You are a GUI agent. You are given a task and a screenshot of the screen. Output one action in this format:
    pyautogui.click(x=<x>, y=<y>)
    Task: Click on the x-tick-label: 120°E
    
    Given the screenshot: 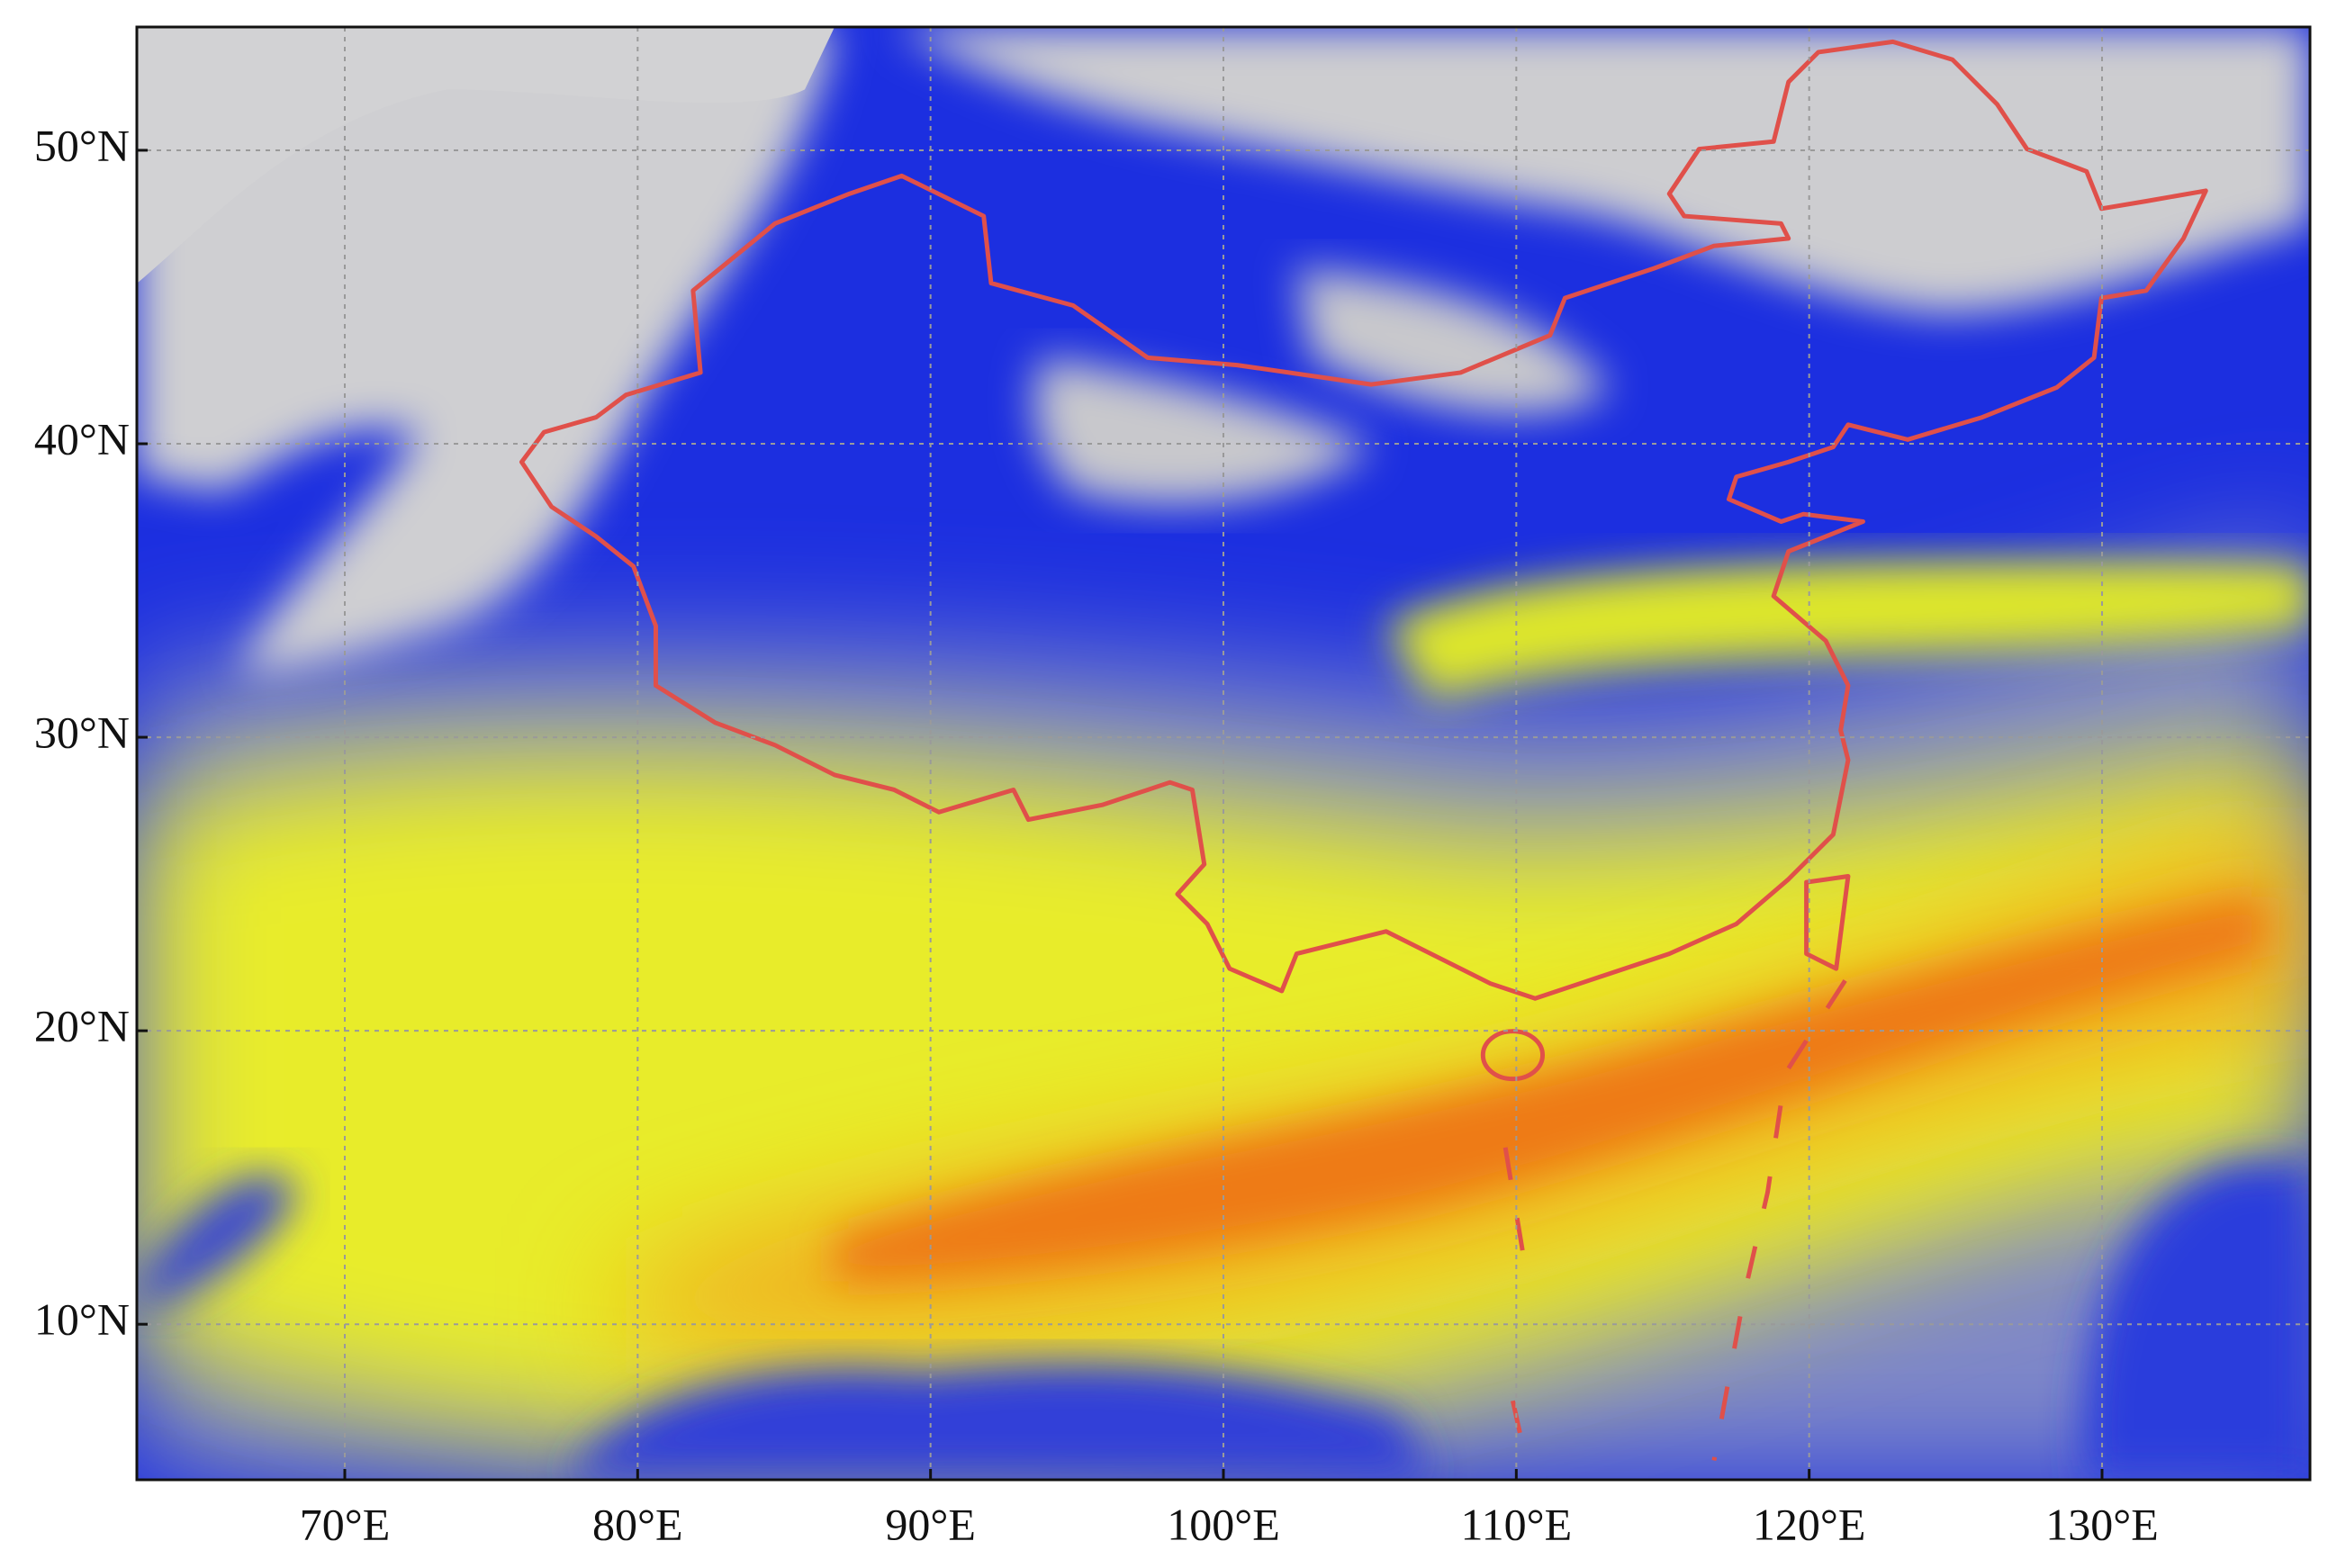 What is the action you would take?
    pyautogui.click(x=1810, y=1524)
    